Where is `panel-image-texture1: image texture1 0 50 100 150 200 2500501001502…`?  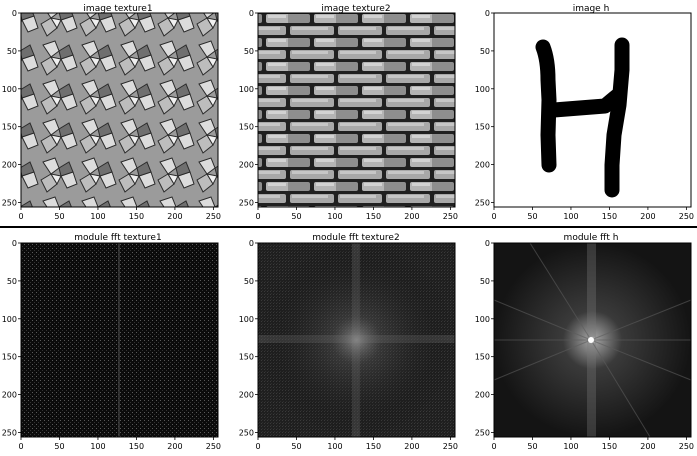 panel-image-texture1: image texture1 0 50 100 150 200 2500501001502… is located at coordinates (111, 112).